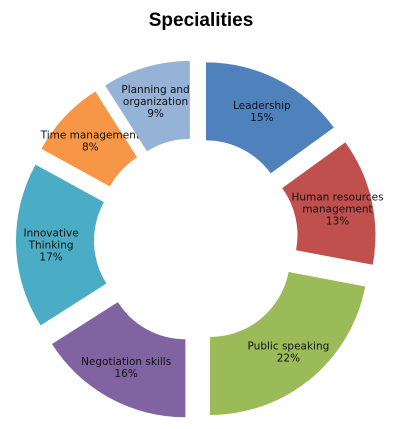  I want to click on data-label-planning-and-organization: Planning and organization 9%, so click(155, 102).